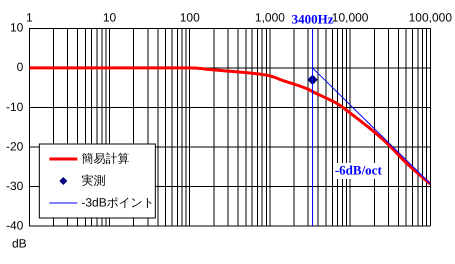 This screenshot has width=455, height=264. Describe the element at coordinates (15, 185) in the screenshot. I see `y-tick-label: -30` at that location.